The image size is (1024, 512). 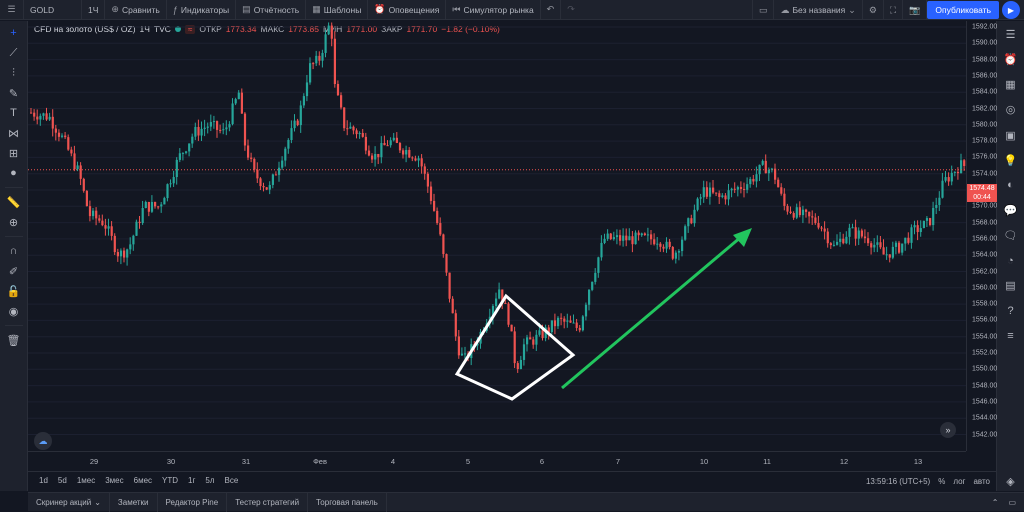 What do you see at coordinates (995, 502) in the screenshot?
I see `chevron-up-icon: ⌃` at bounding box center [995, 502].